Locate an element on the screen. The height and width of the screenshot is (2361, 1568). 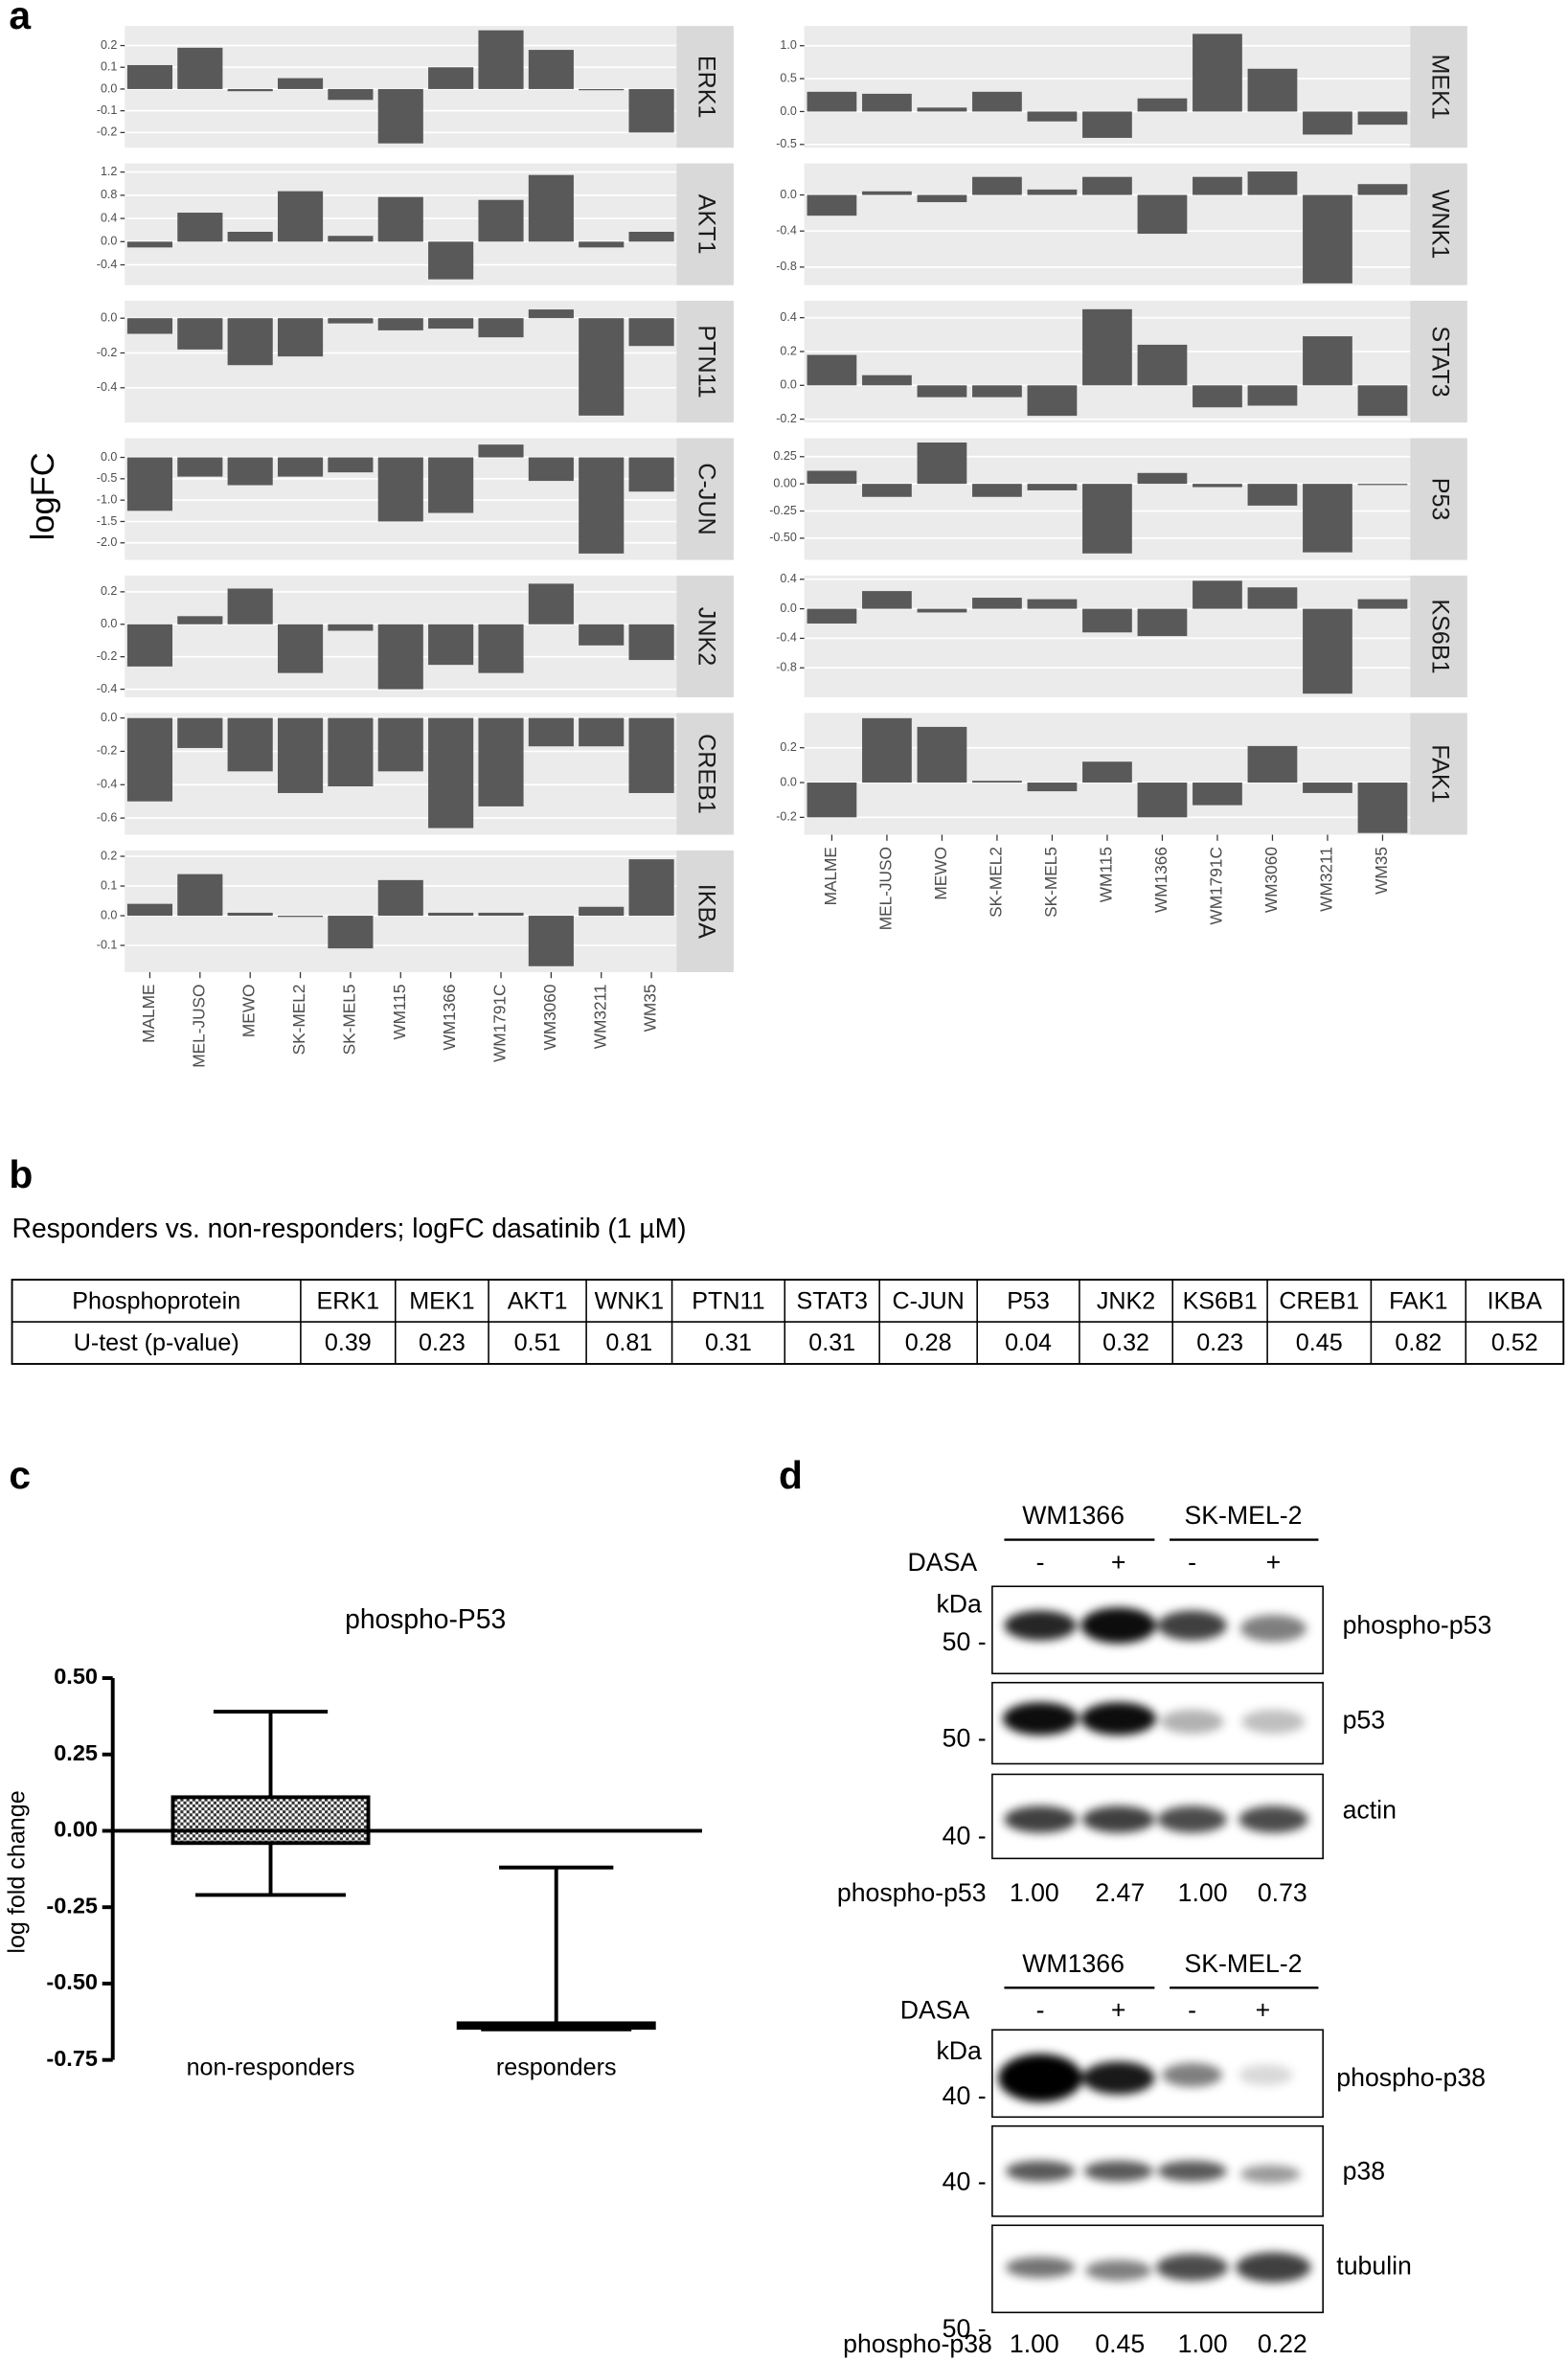
table-cell: 0.31 is located at coordinates (728, 1342).